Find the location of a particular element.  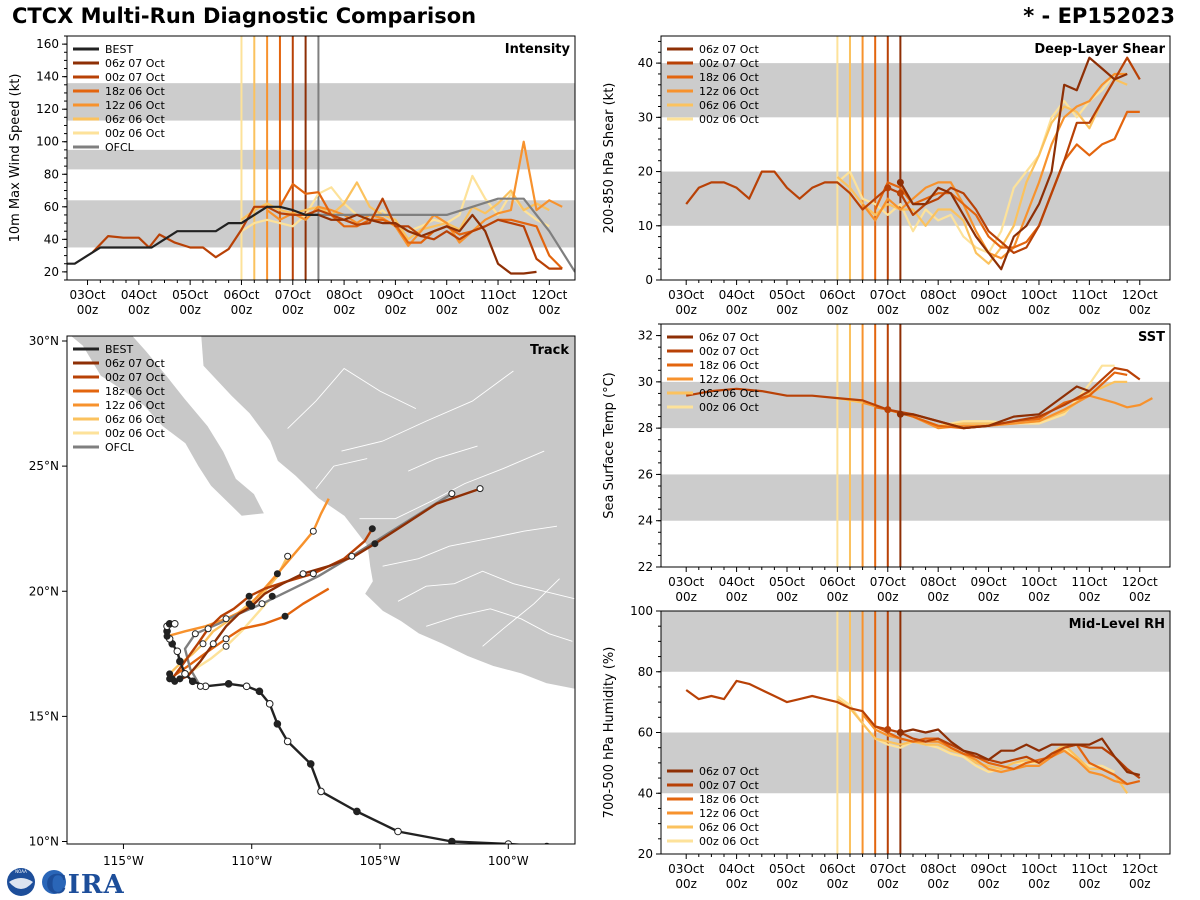

shear-xtick-label: 06Oct is located at coordinates (837, 295).